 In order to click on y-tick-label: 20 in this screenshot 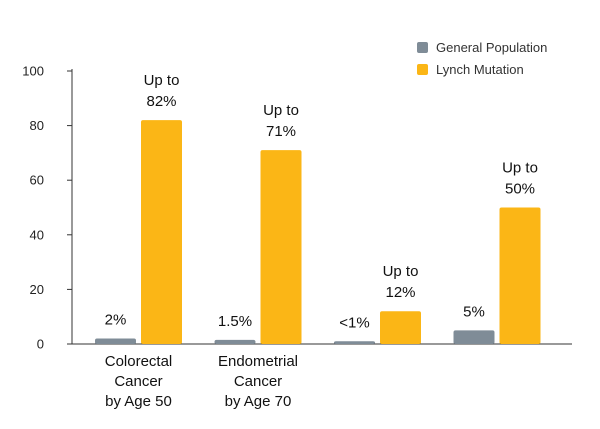, I will do `click(37, 289)`.